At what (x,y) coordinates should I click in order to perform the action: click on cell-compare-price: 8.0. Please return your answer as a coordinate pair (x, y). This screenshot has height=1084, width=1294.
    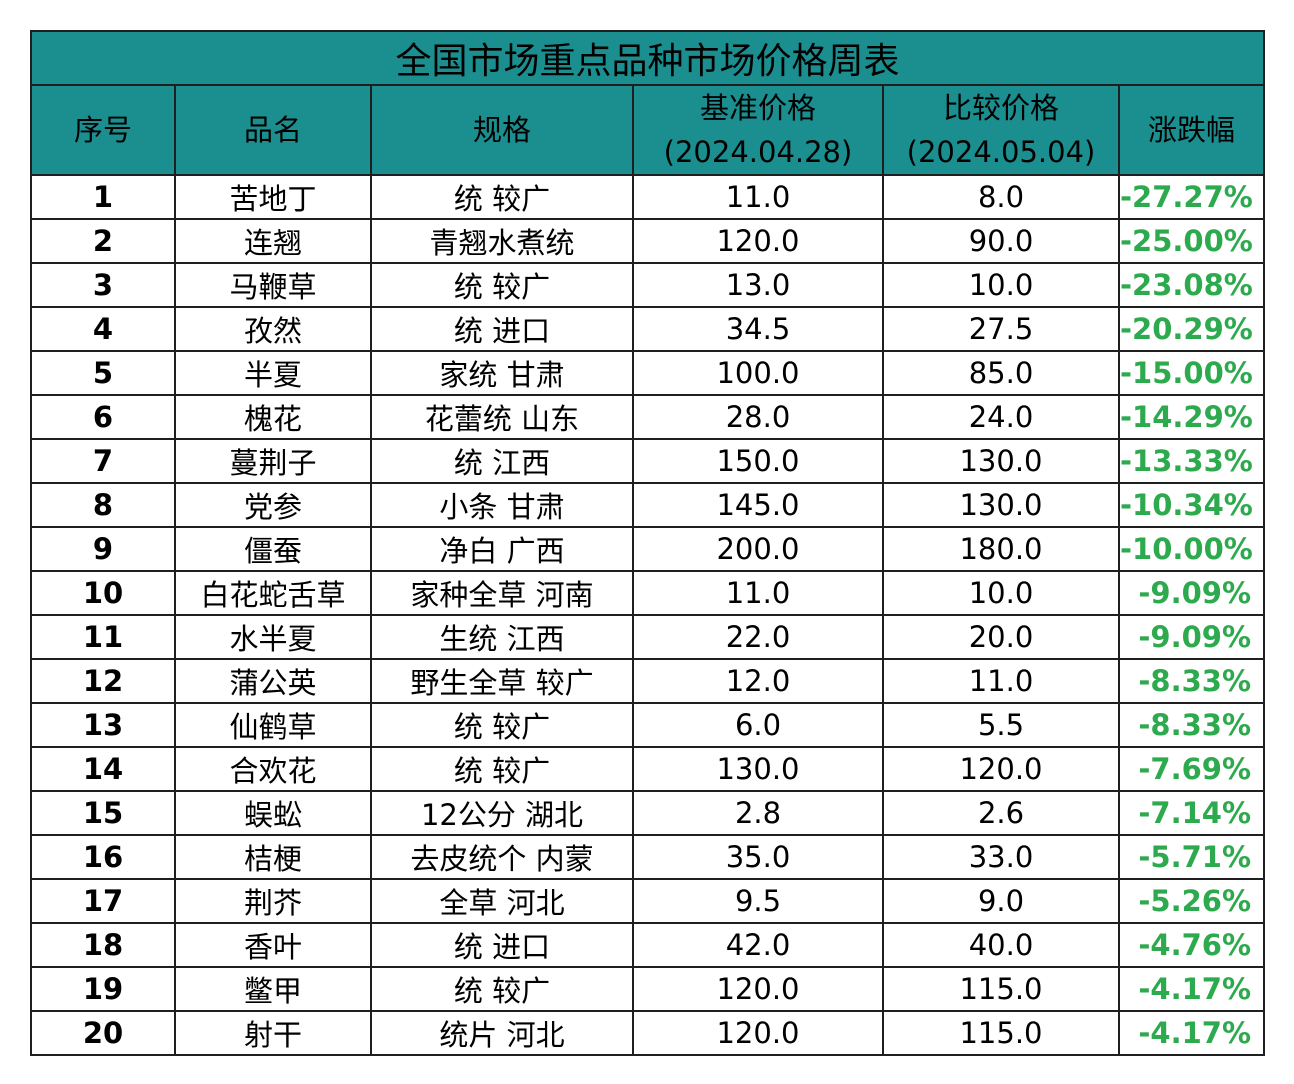
    Looking at the image, I should click on (1001, 197).